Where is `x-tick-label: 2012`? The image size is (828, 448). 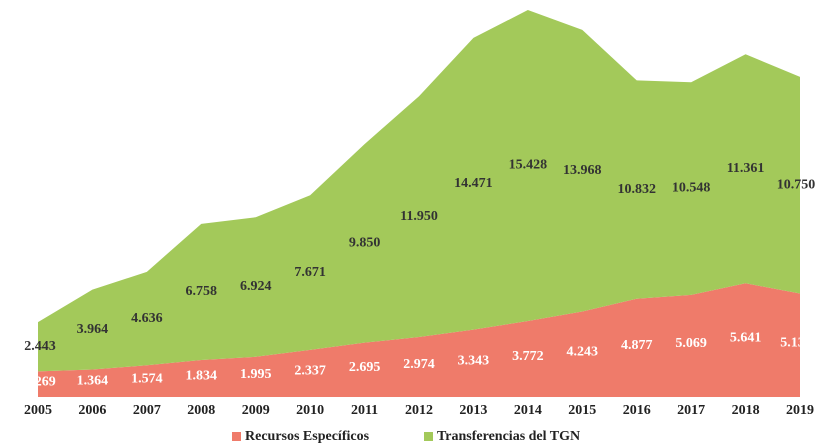
x-tick-label: 2012 is located at coordinates (419, 410).